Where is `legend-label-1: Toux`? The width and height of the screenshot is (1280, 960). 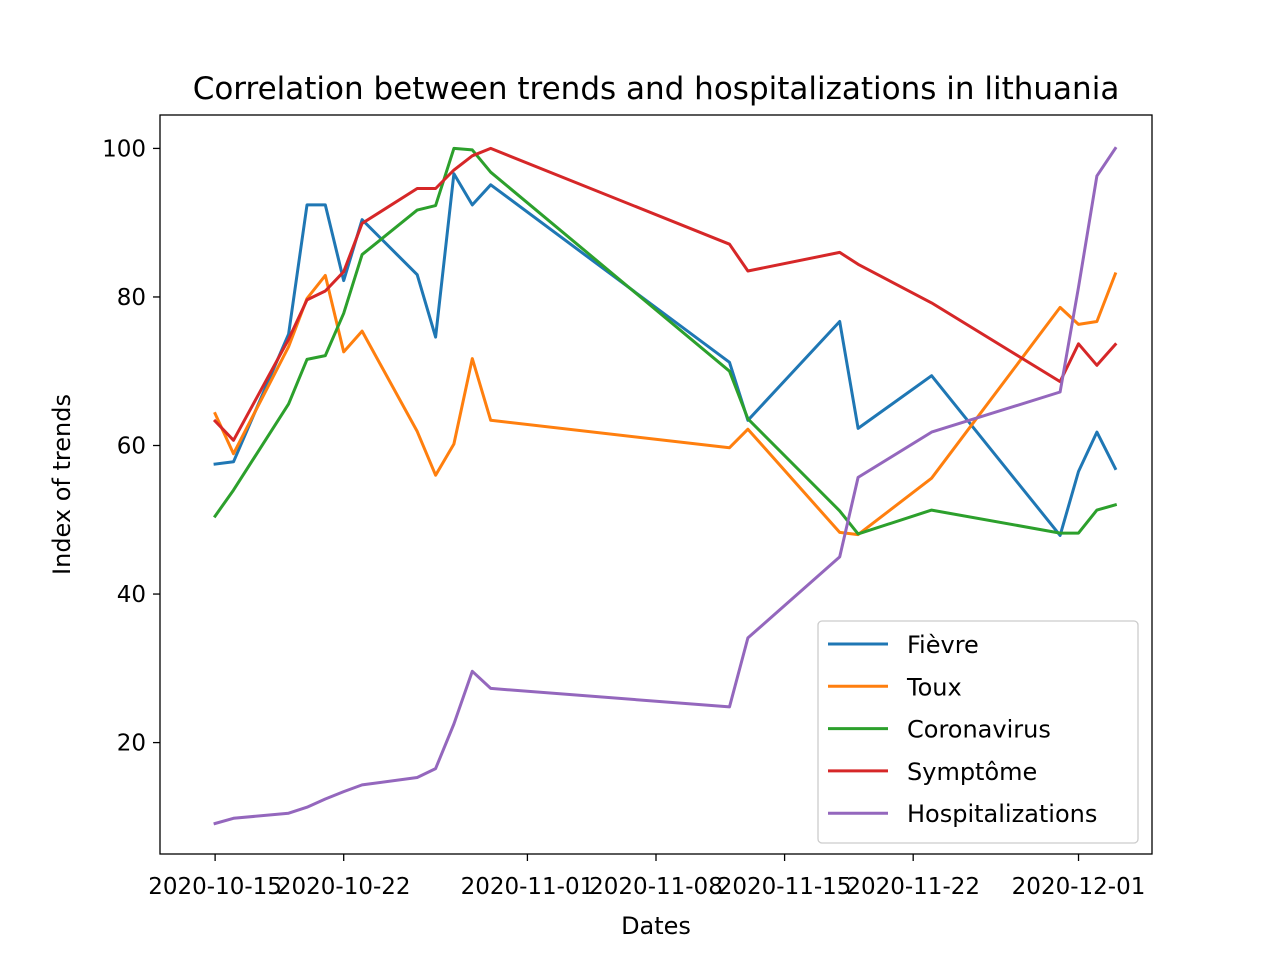 legend-label-1: Toux is located at coordinates (934, 687).